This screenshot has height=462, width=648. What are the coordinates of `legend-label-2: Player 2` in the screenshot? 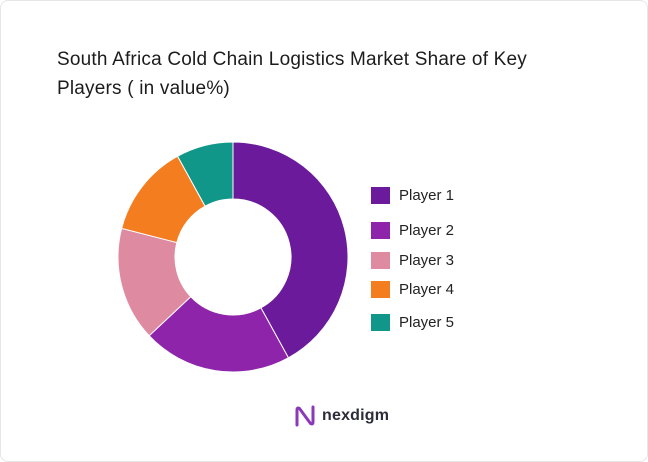 It's located at (427, 230).